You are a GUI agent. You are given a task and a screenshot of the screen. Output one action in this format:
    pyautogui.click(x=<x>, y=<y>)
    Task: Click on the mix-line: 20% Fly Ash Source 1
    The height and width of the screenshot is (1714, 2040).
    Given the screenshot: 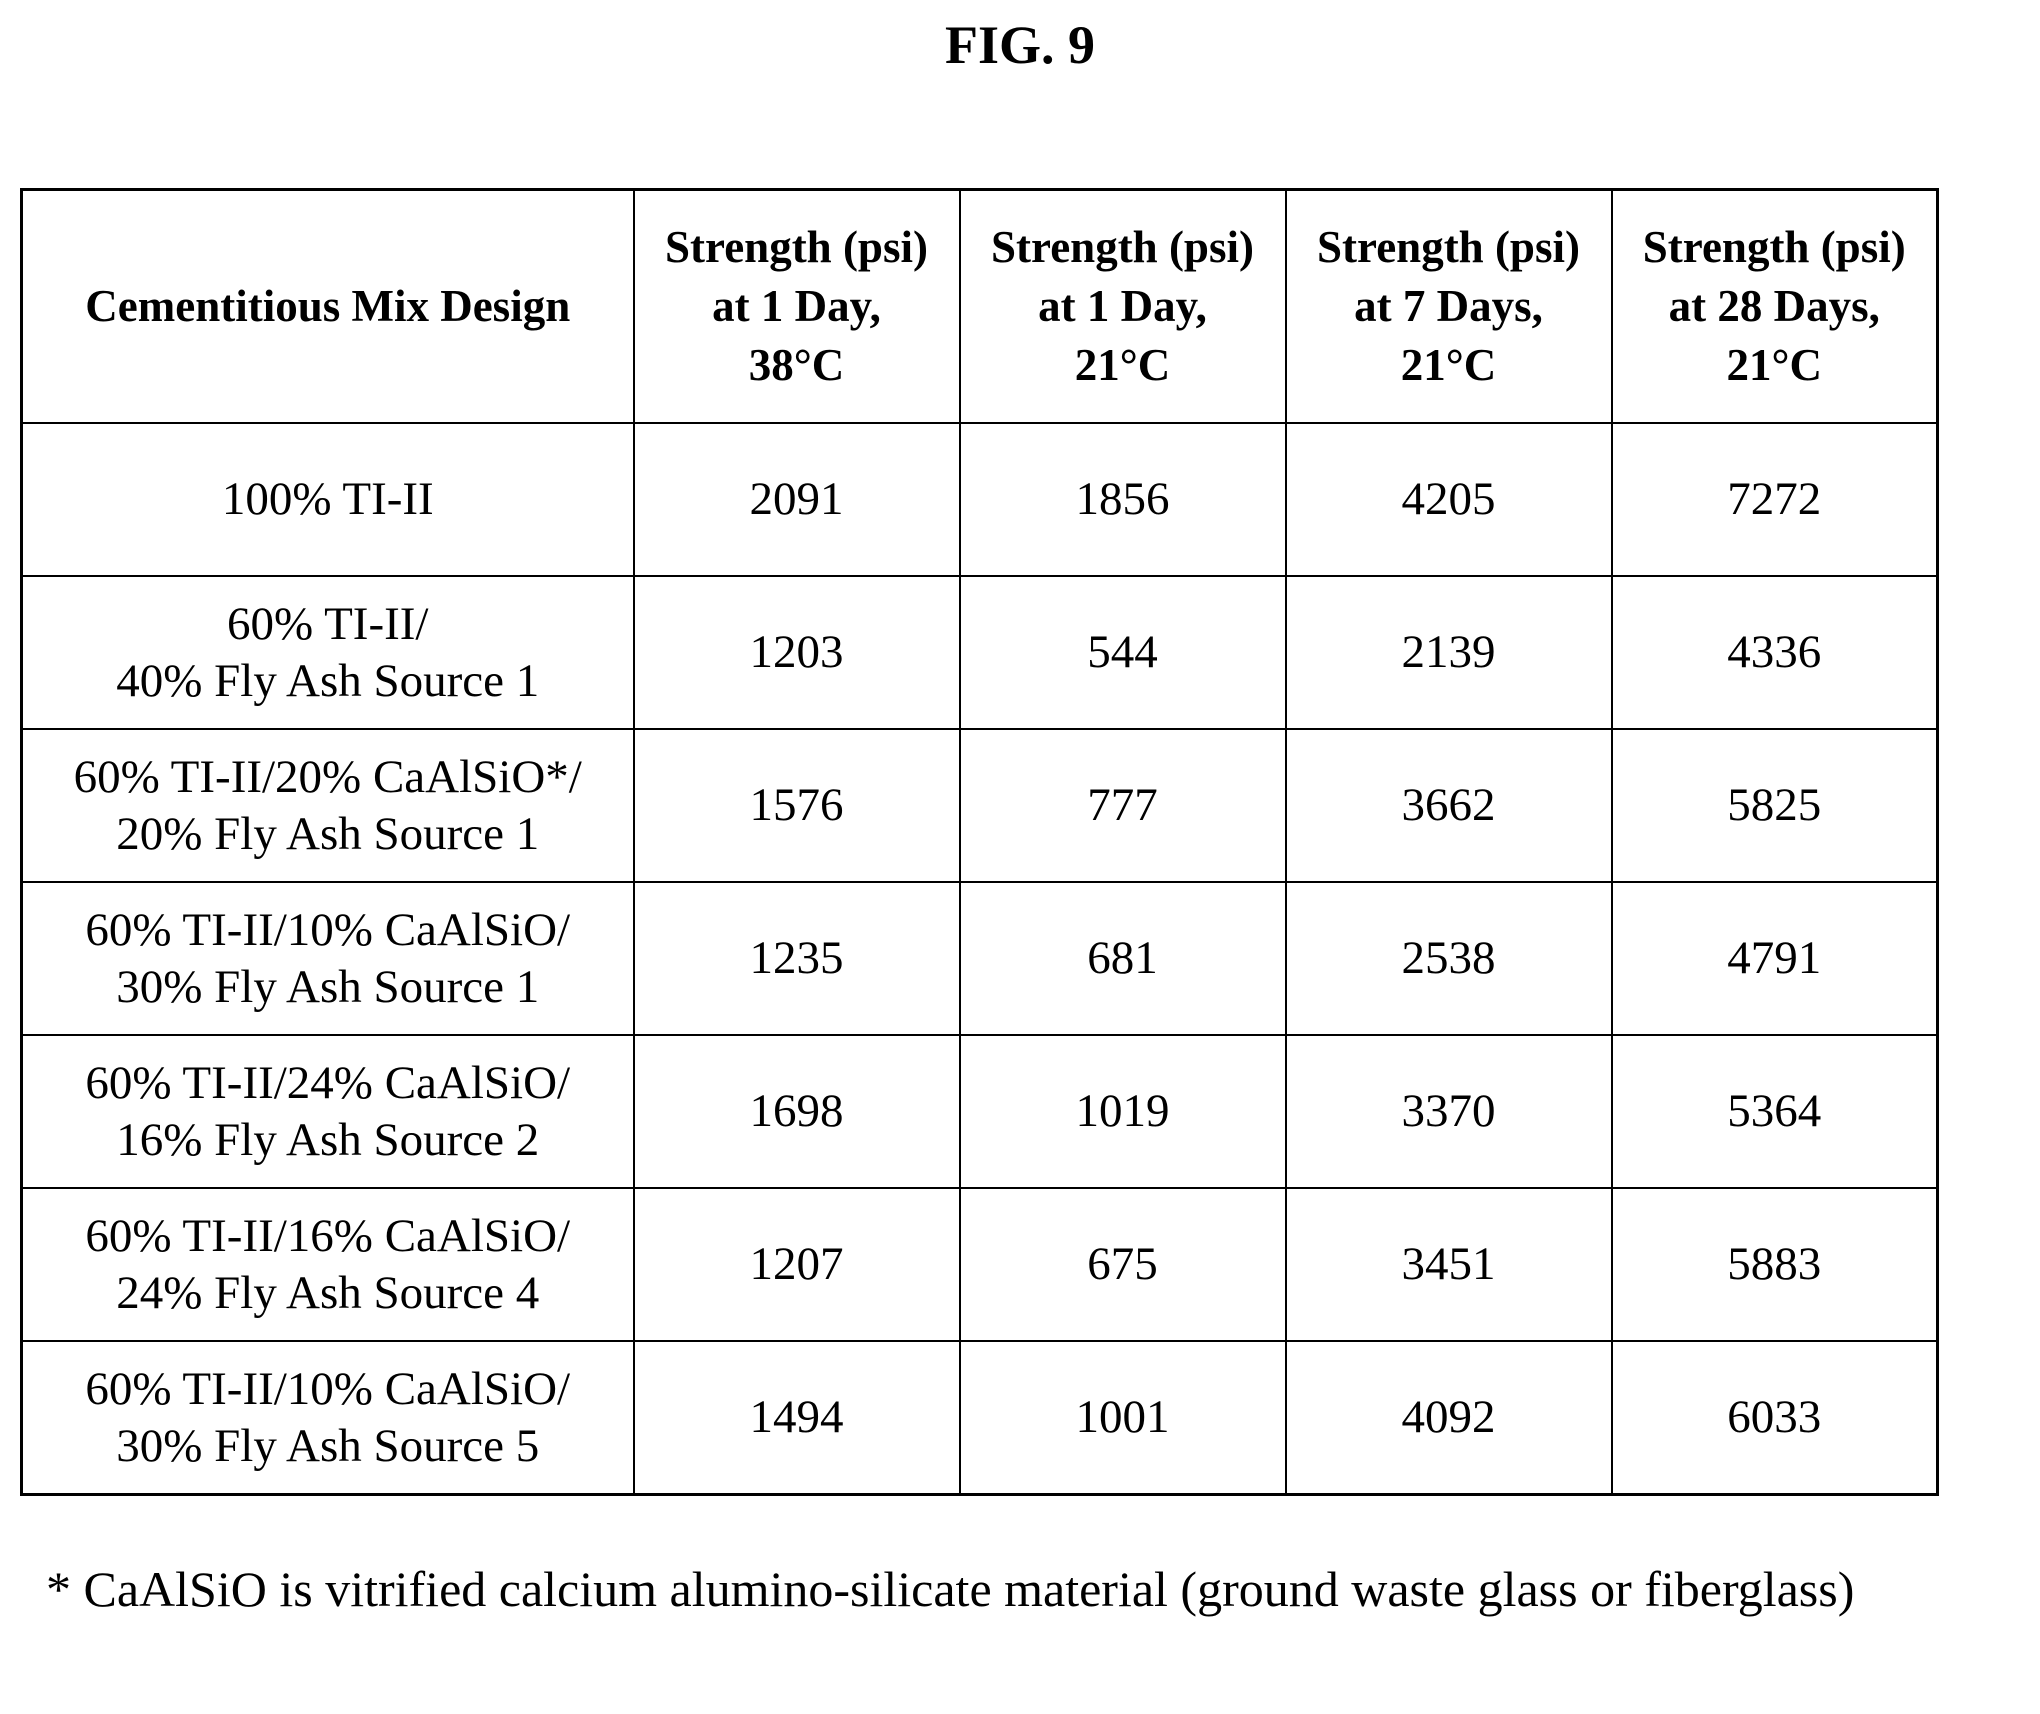 What is the action you would take?
    pyautogui.click(x=328, y=833)
    